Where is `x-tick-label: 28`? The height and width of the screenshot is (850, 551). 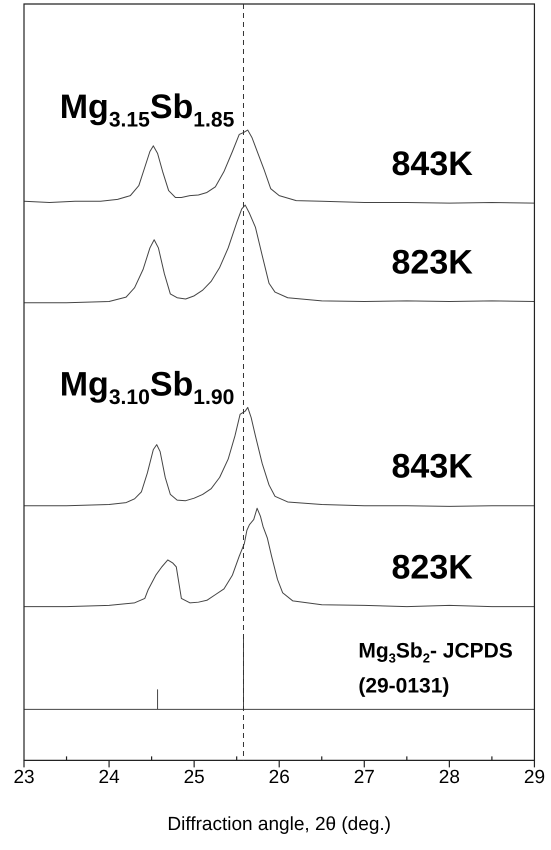
x-tick-label: 28 is located at coordinates (449, 777).